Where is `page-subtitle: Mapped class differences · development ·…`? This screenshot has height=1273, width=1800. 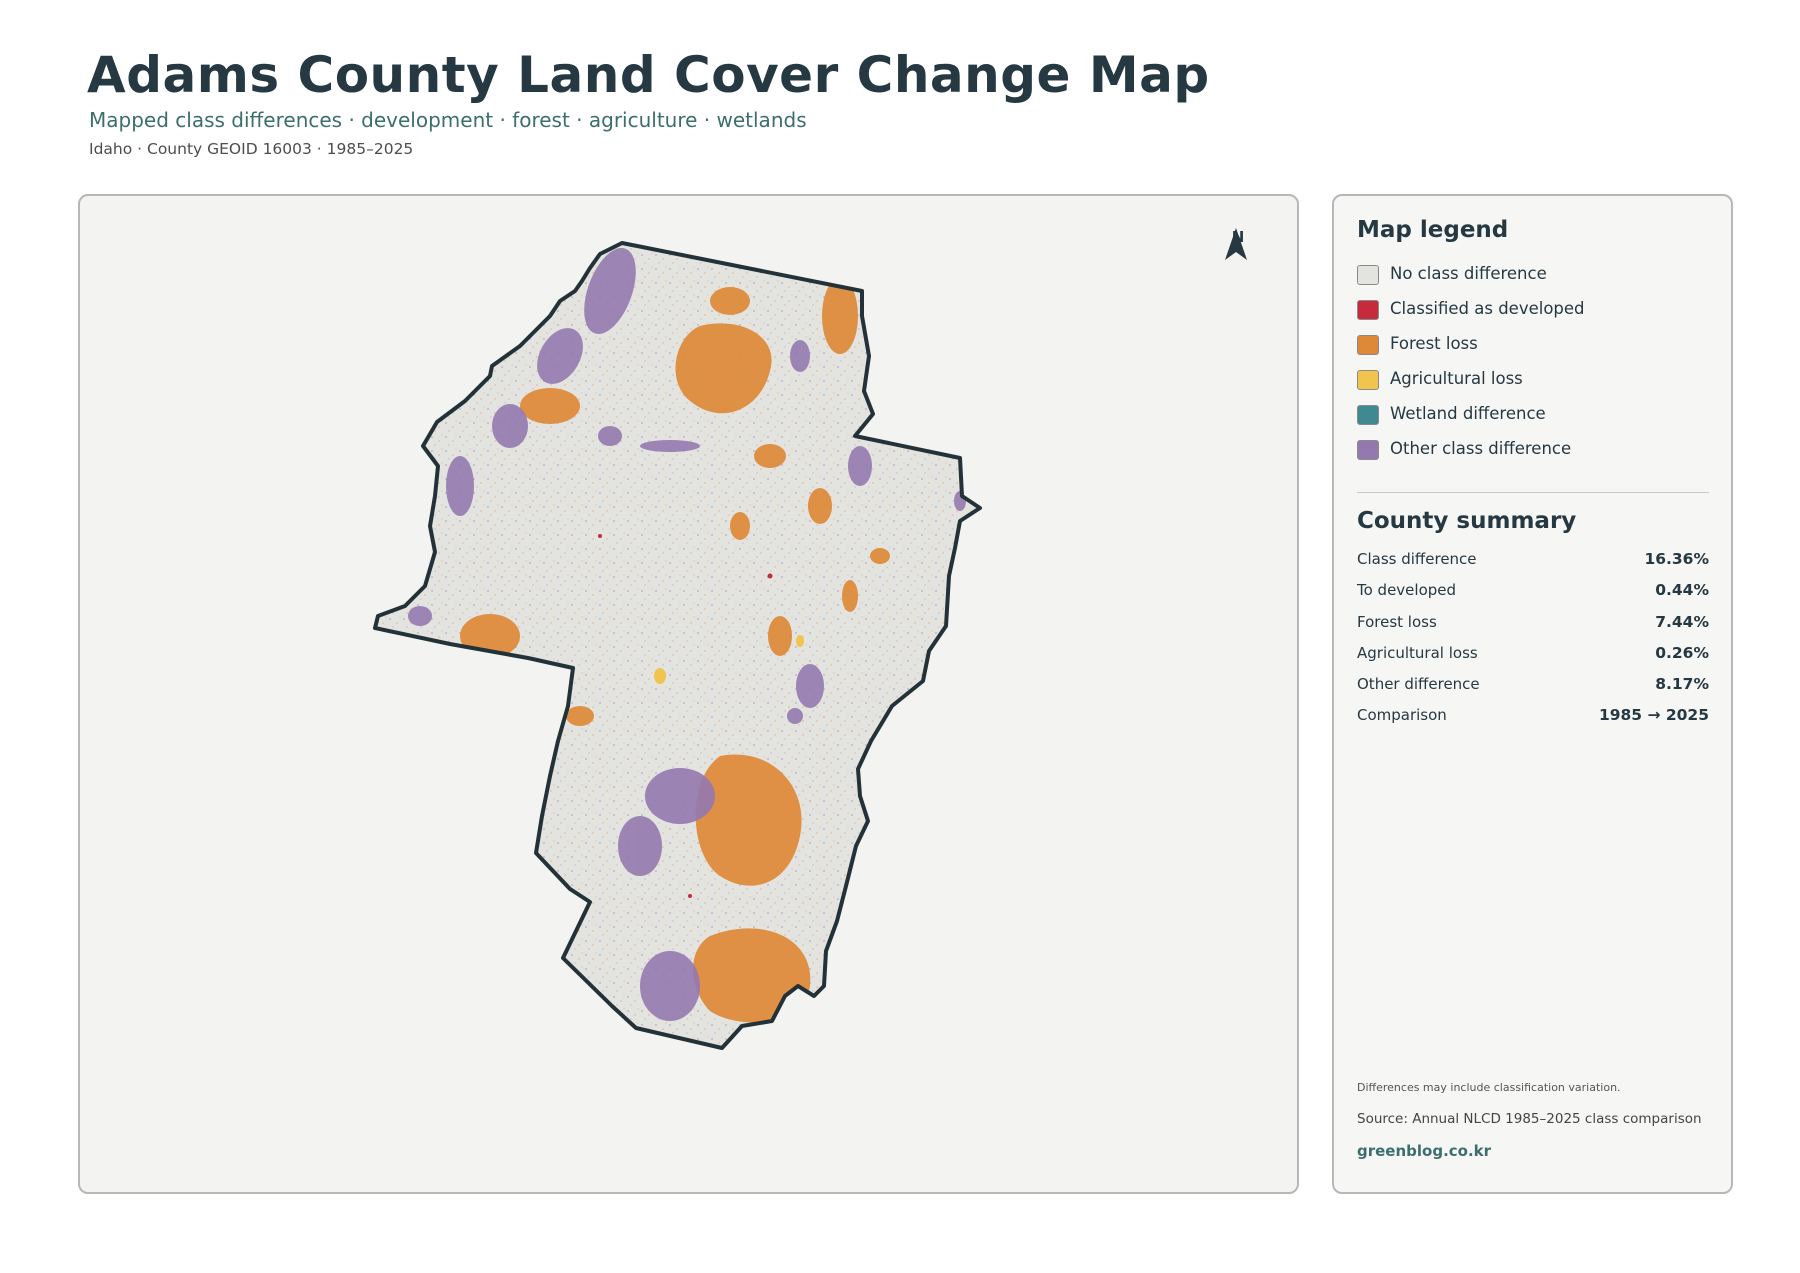 page-subtitle: Mapped class differences · development ·… is located at coordinates (448, 120).